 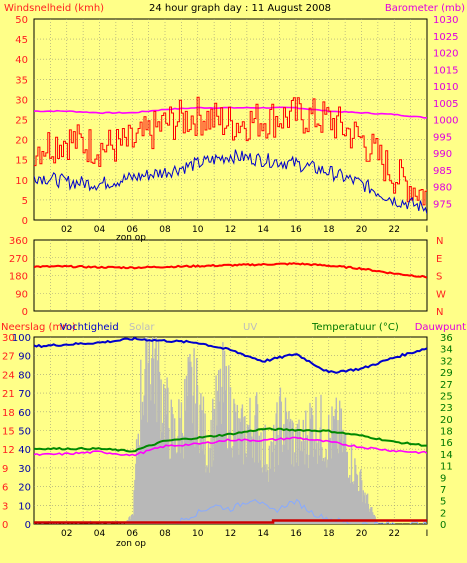 What do you see at coordinates (442, 204) in the screenshot?
I see `baro-tick-0: 975` at bounding box center [442, 204].